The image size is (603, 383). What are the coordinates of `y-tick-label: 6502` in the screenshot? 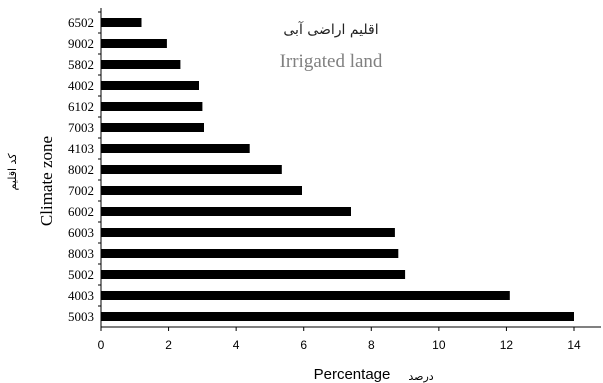 It's located at (81, 22).